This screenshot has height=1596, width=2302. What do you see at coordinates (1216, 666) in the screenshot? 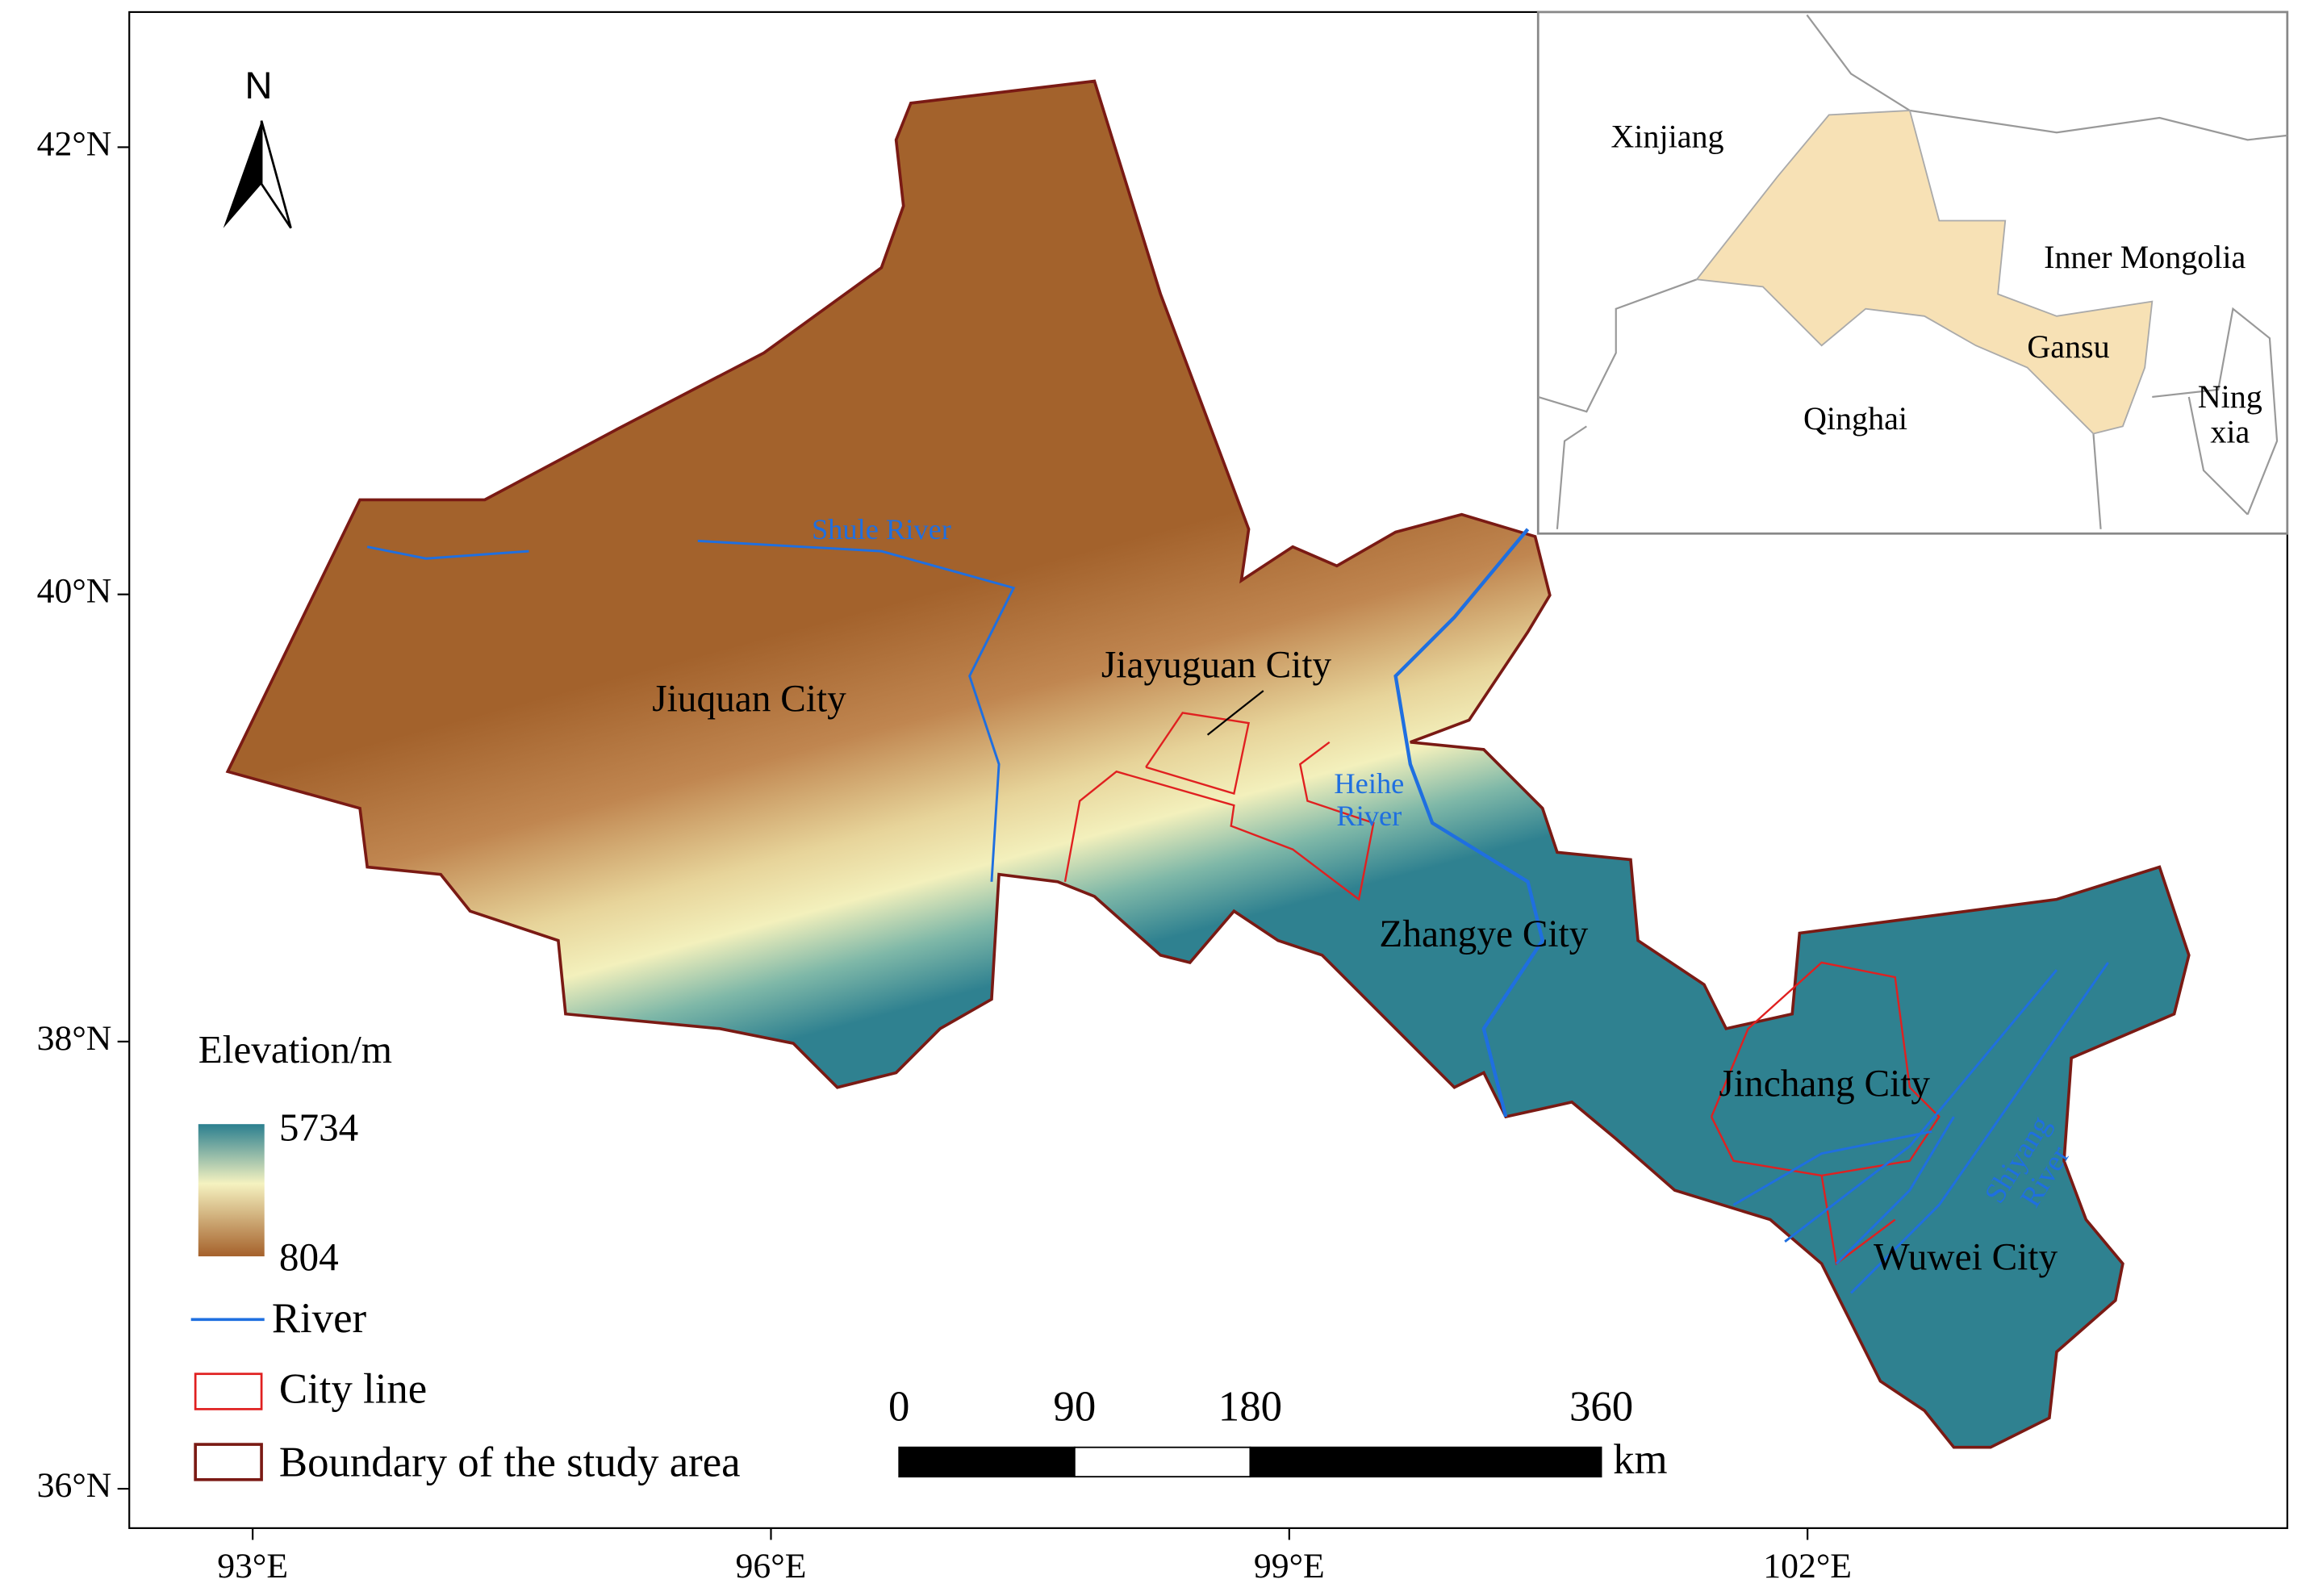
I see `city-label: Jiayuguan City` at bounding box center [1216, 666].